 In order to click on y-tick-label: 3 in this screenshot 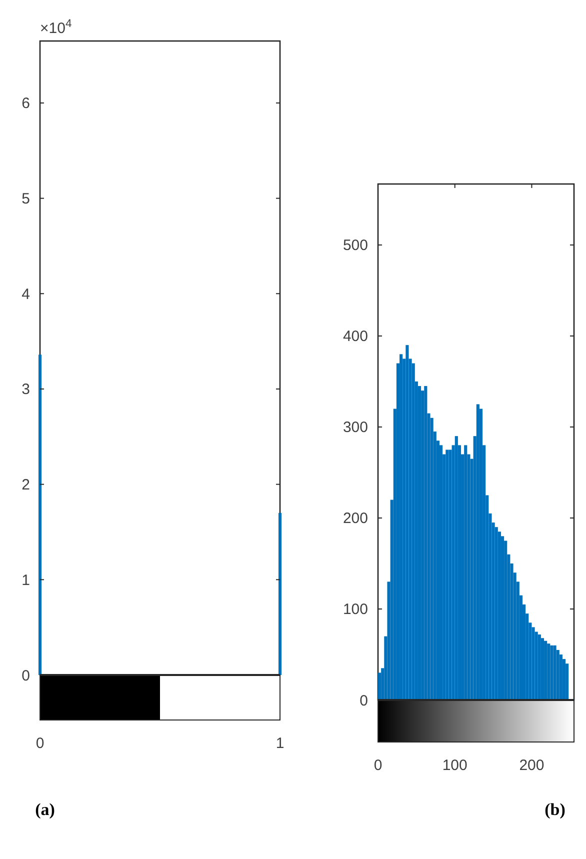, I will do `click(26, 389)`.